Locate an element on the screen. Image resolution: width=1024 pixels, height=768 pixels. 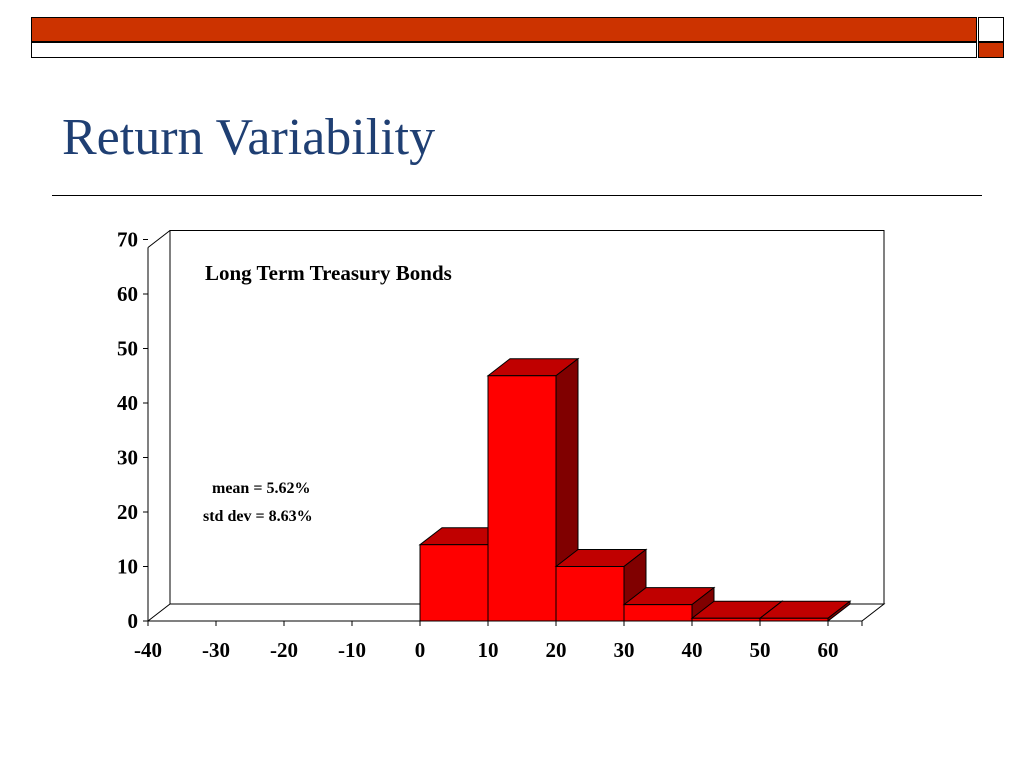
x-tick-label: -20 is located at coordinates (284, 650).